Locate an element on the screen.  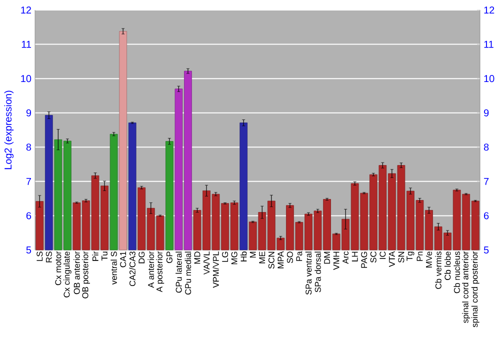
y2-tick-label: 7 is located at coordinates (486, 181).